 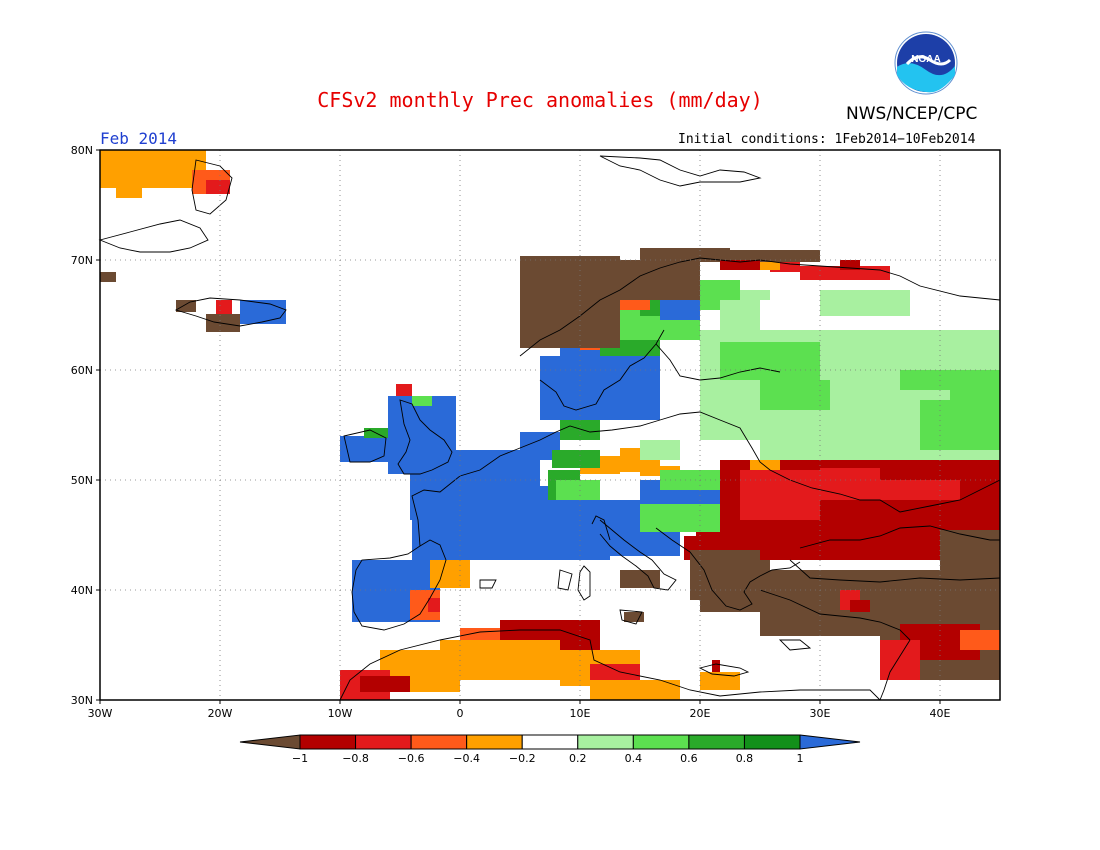 I want to click on longitude-tick-label: 10E, so click(x=580, y=713).